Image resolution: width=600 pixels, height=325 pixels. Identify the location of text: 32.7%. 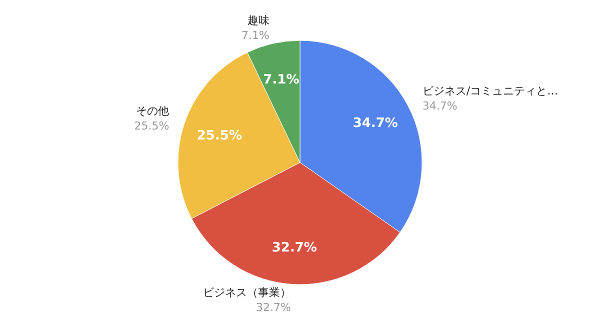
(273, 307).